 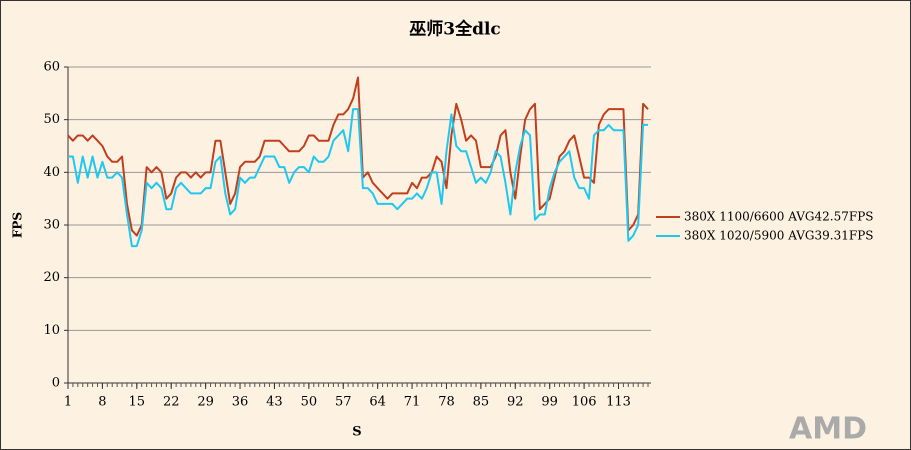 I want to click on x-tick-label: 64, so click(x=377, y=402).